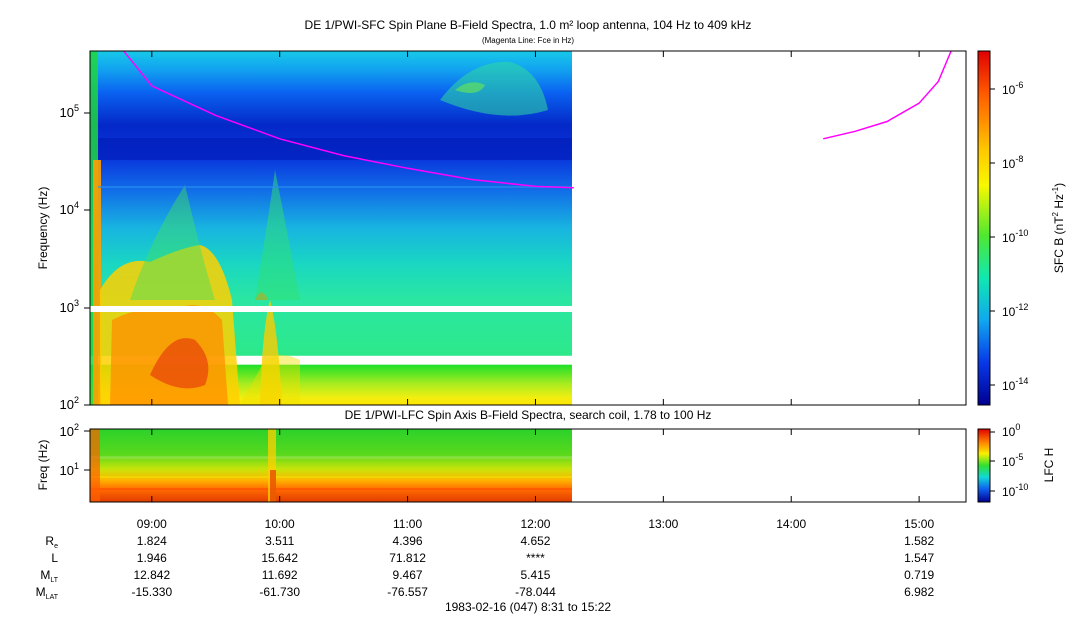 This screenshot has height=625, width=1083. I want to click on upper-dark-band, so click(335, 149).